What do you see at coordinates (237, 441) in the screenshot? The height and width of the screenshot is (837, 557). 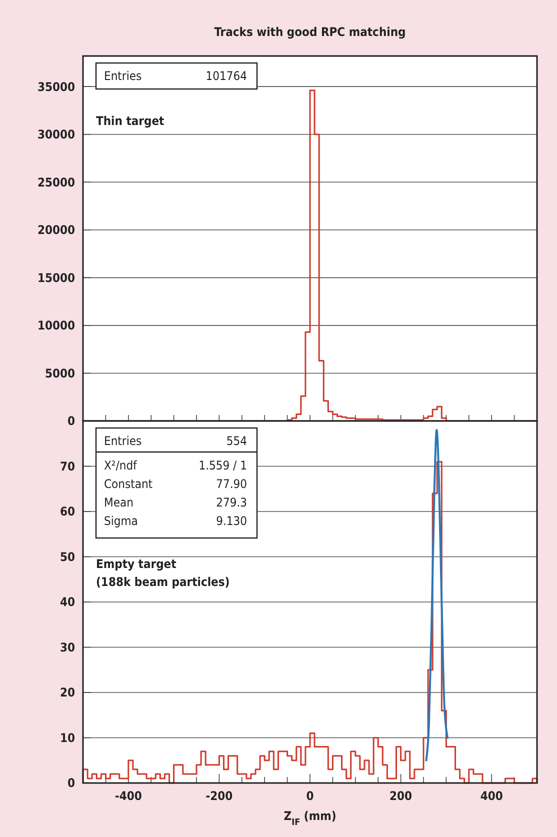 I see `annotation: 554` at bounding box center [237, 441].